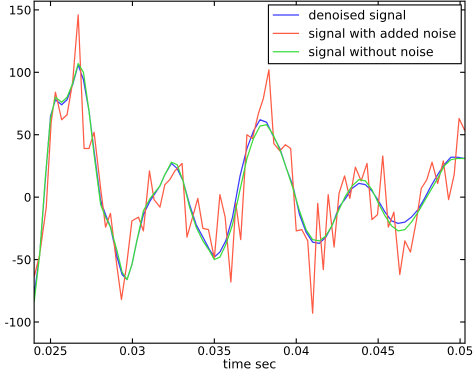 The height and width of the screenshot is (378, 474). Describe the element at coordinates (371, 52) in the screenshot. I see `legend-label: signal without noise` at that location.